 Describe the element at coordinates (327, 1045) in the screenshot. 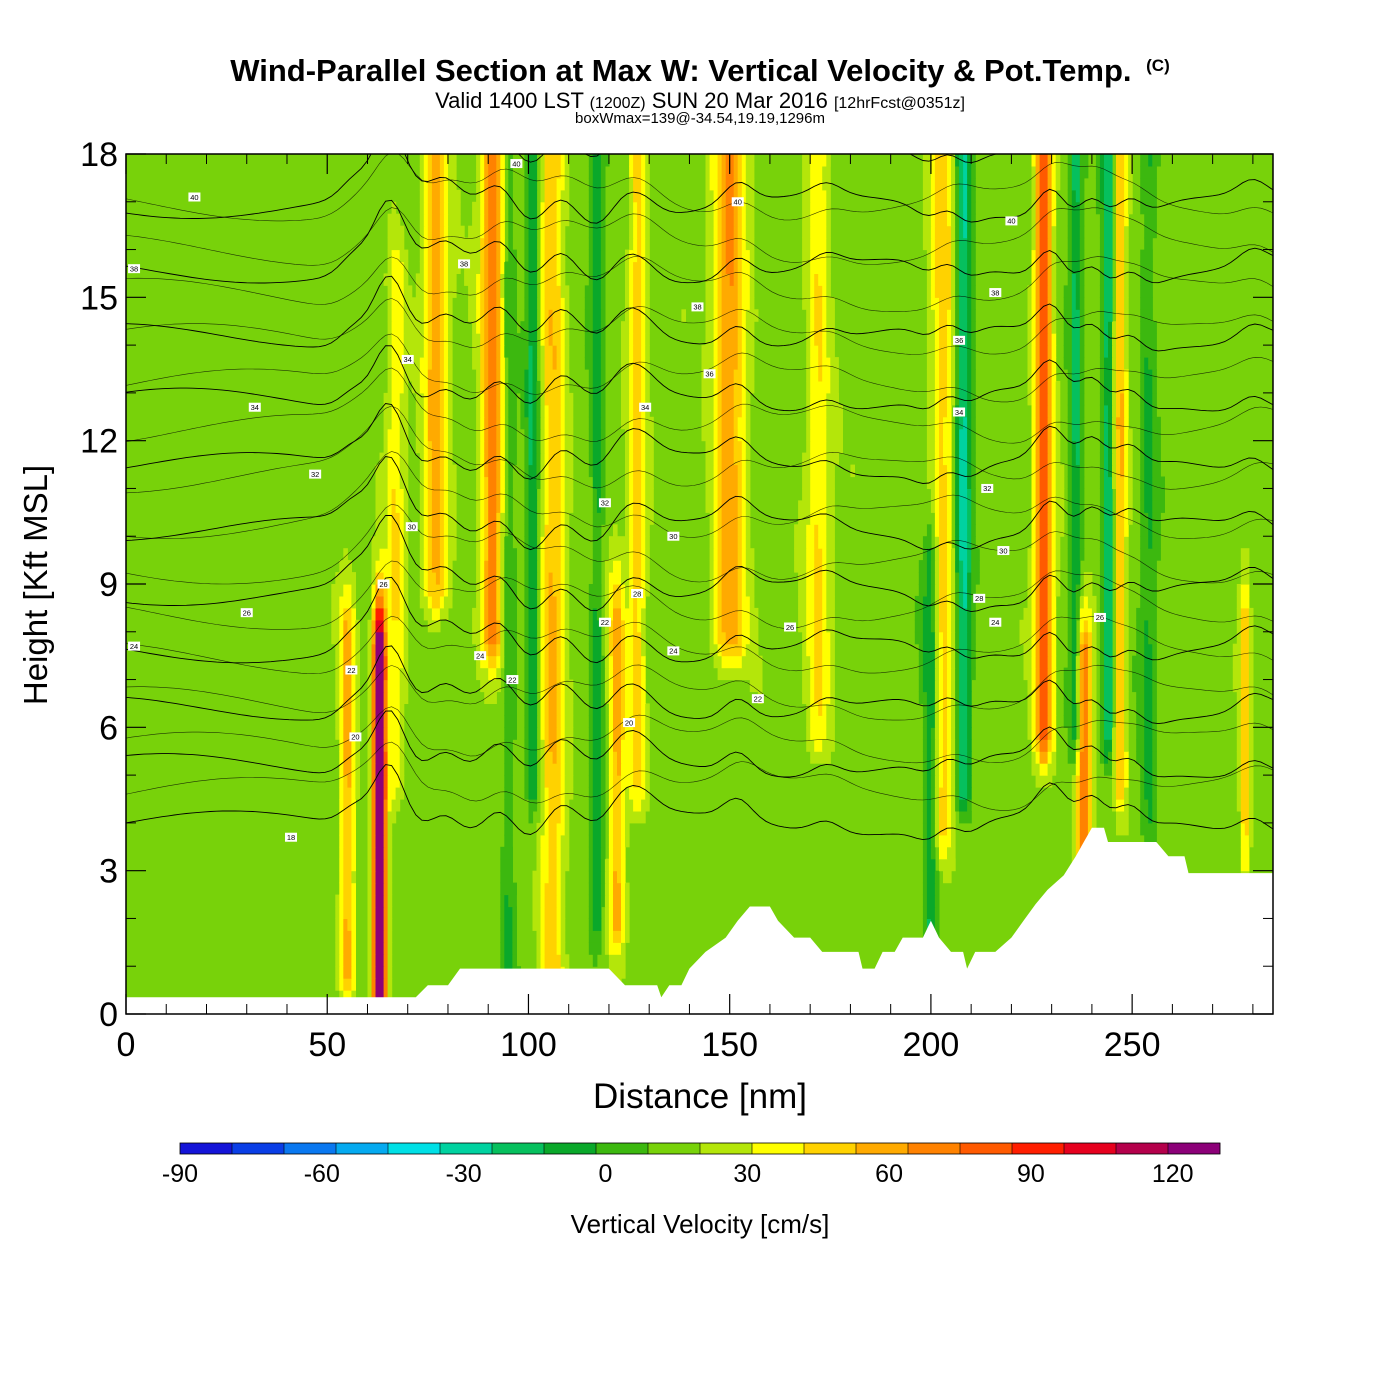

I see `x-tick-label: 50` at that location.